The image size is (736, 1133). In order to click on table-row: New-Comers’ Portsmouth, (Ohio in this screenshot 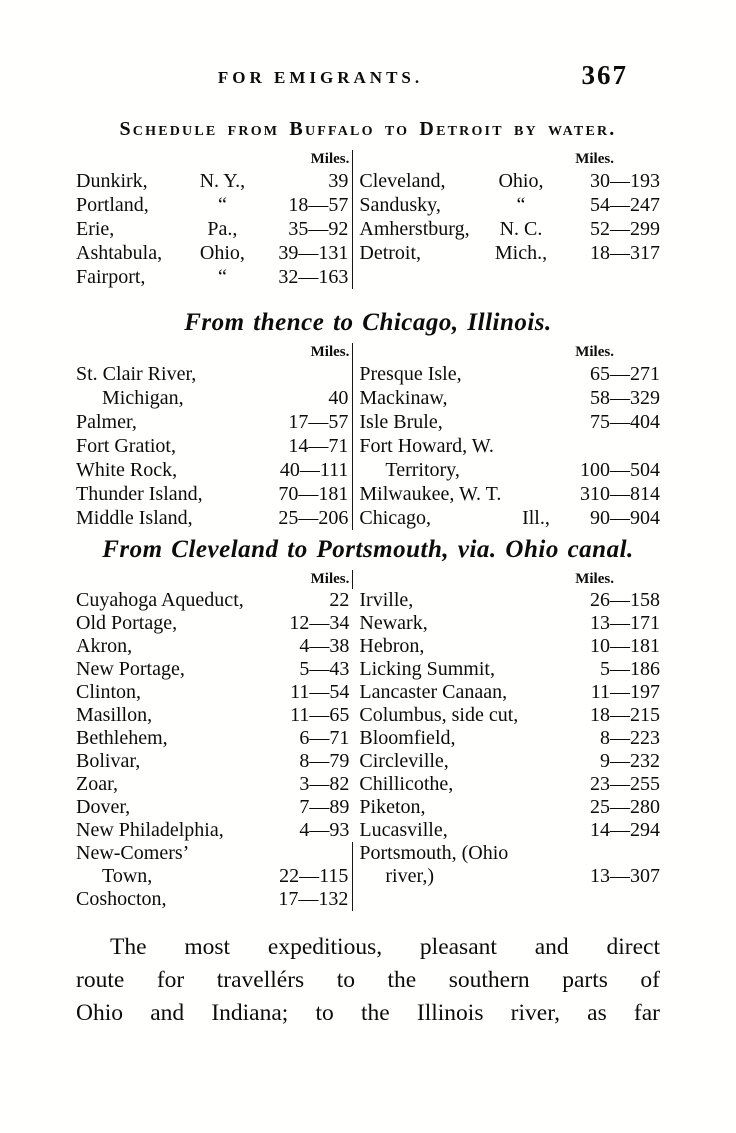, I will do `click(368, 853)`.